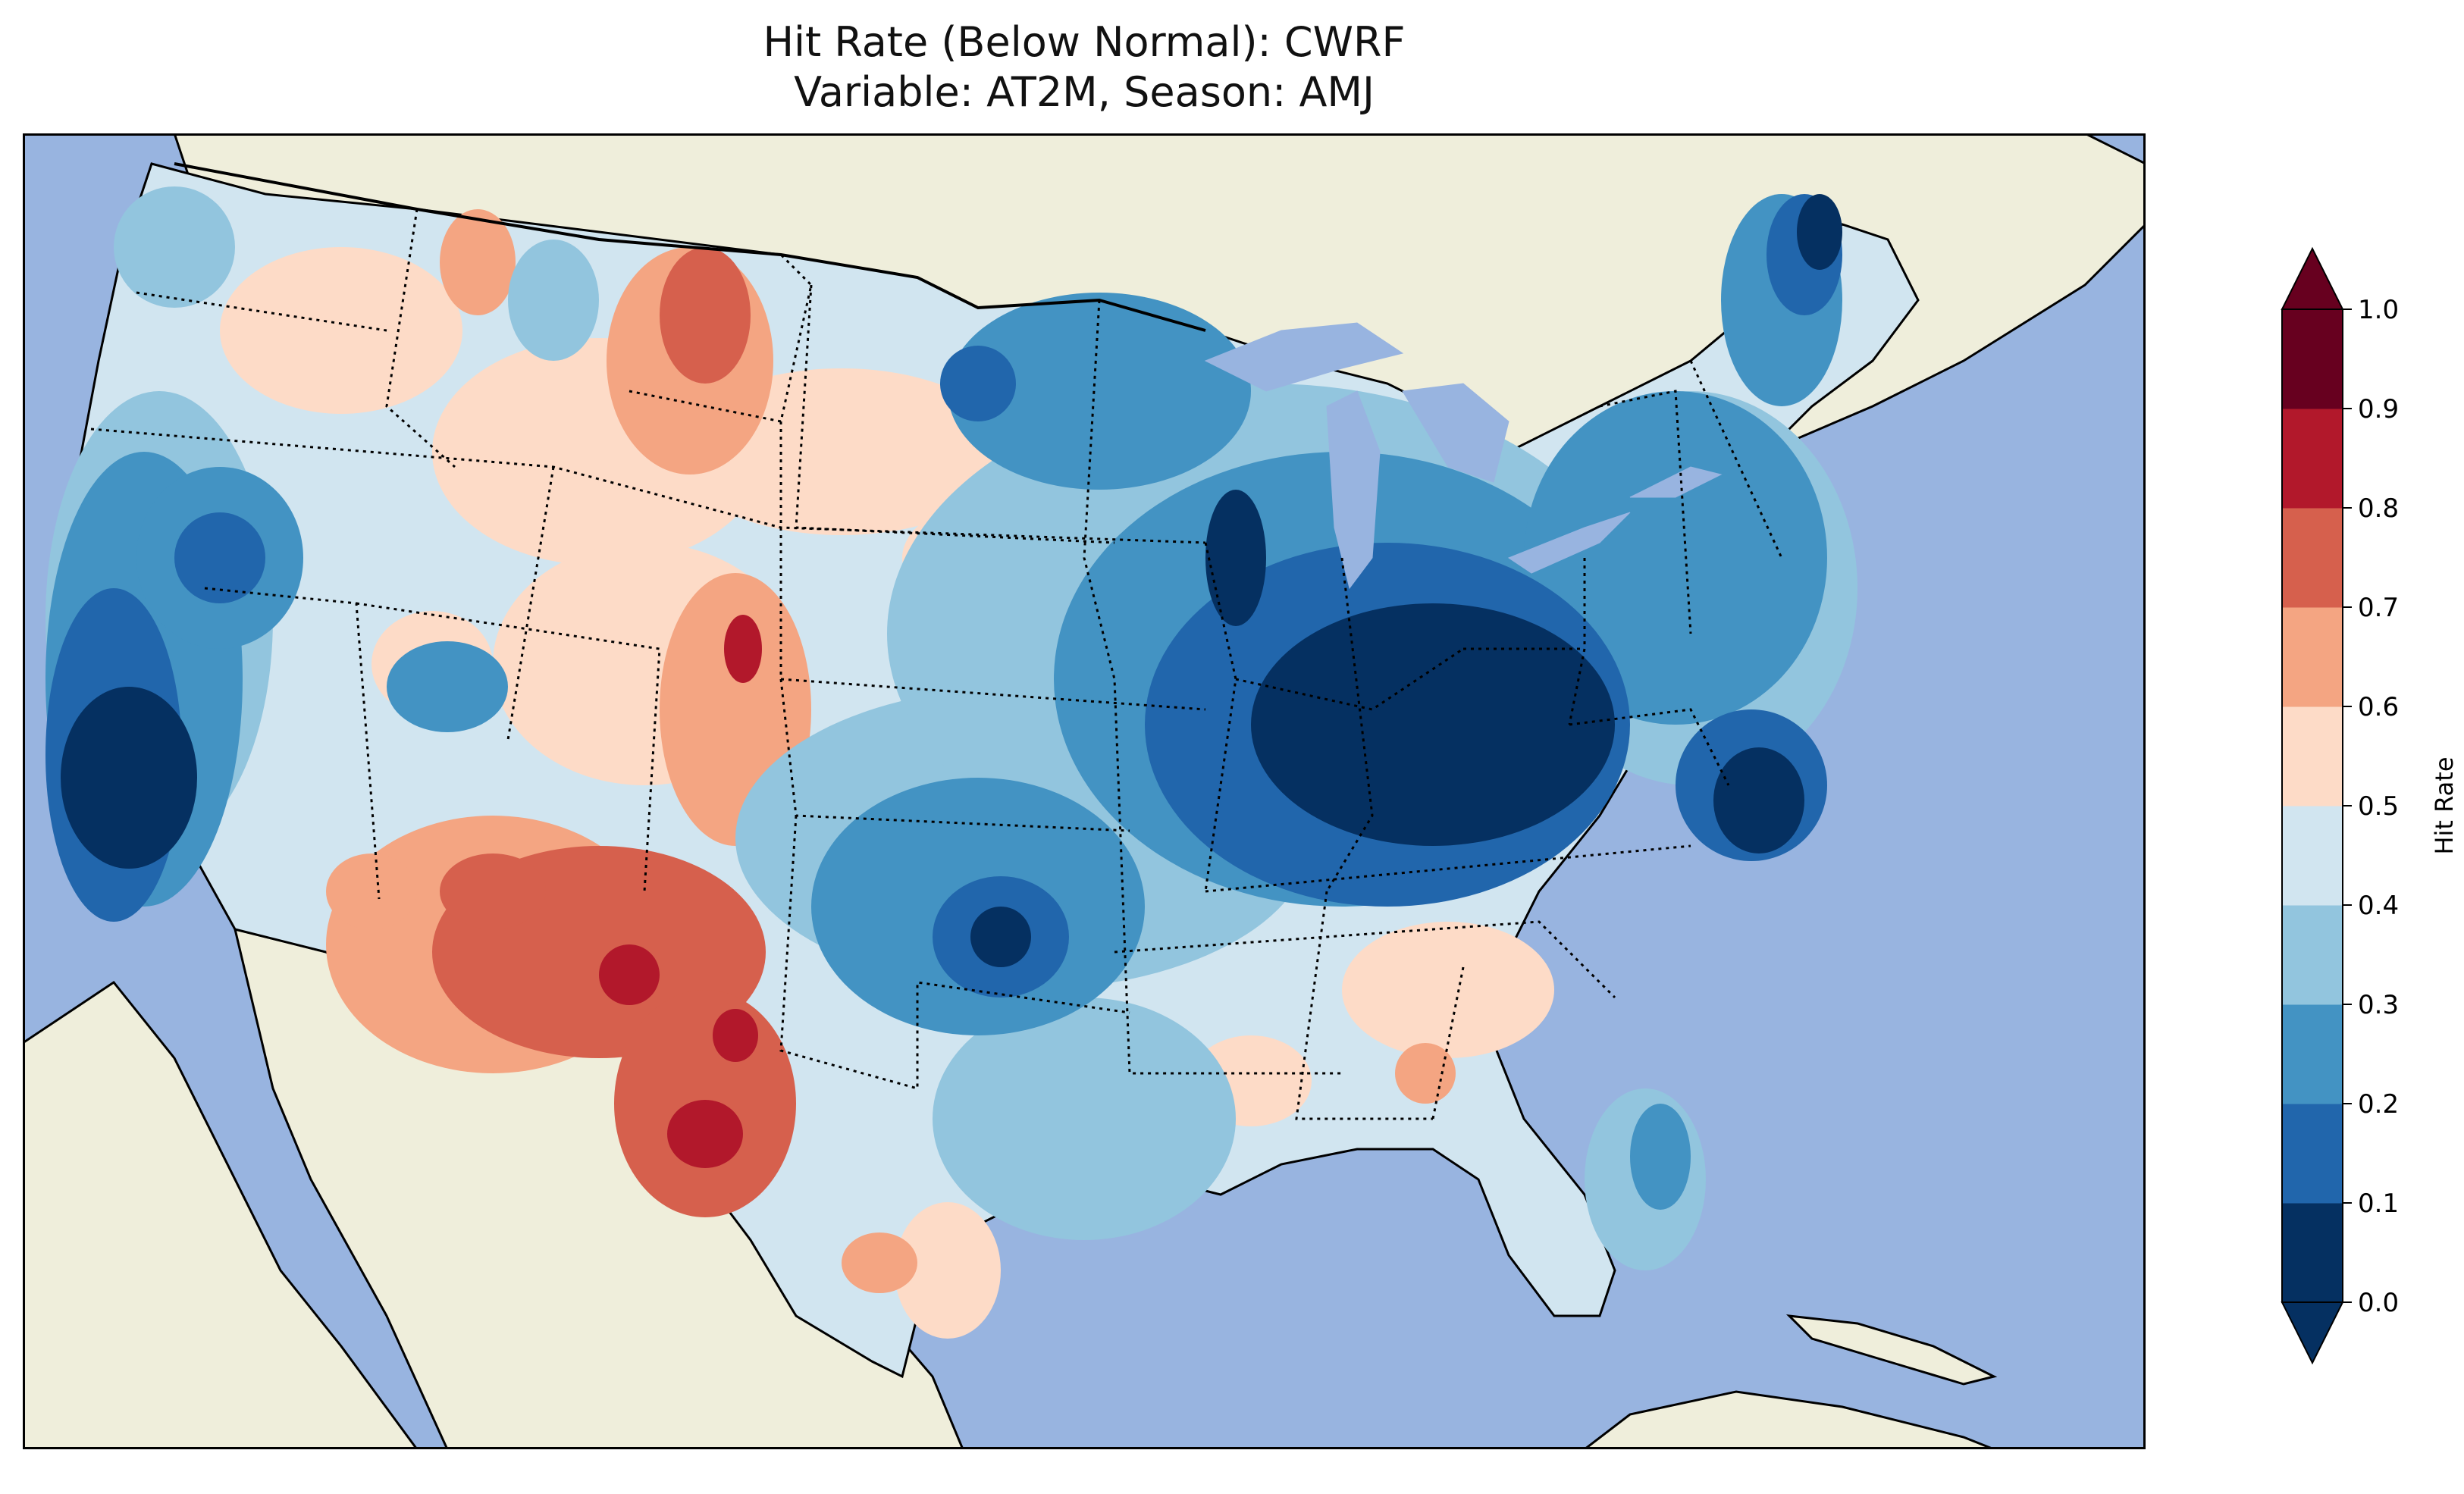 The width and height of the screenshot is (2464, 1494). I want to click on colorbar-tick-label: 0.8, so click(2378, 508).